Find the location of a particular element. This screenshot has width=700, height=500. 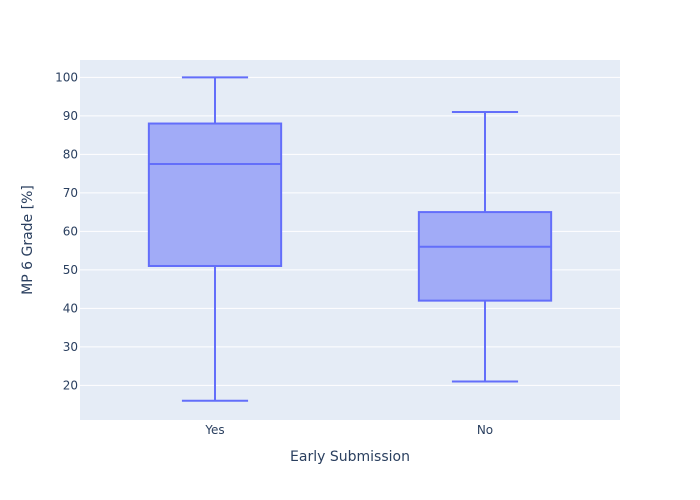

box-no is located at coordinates (485, 246).